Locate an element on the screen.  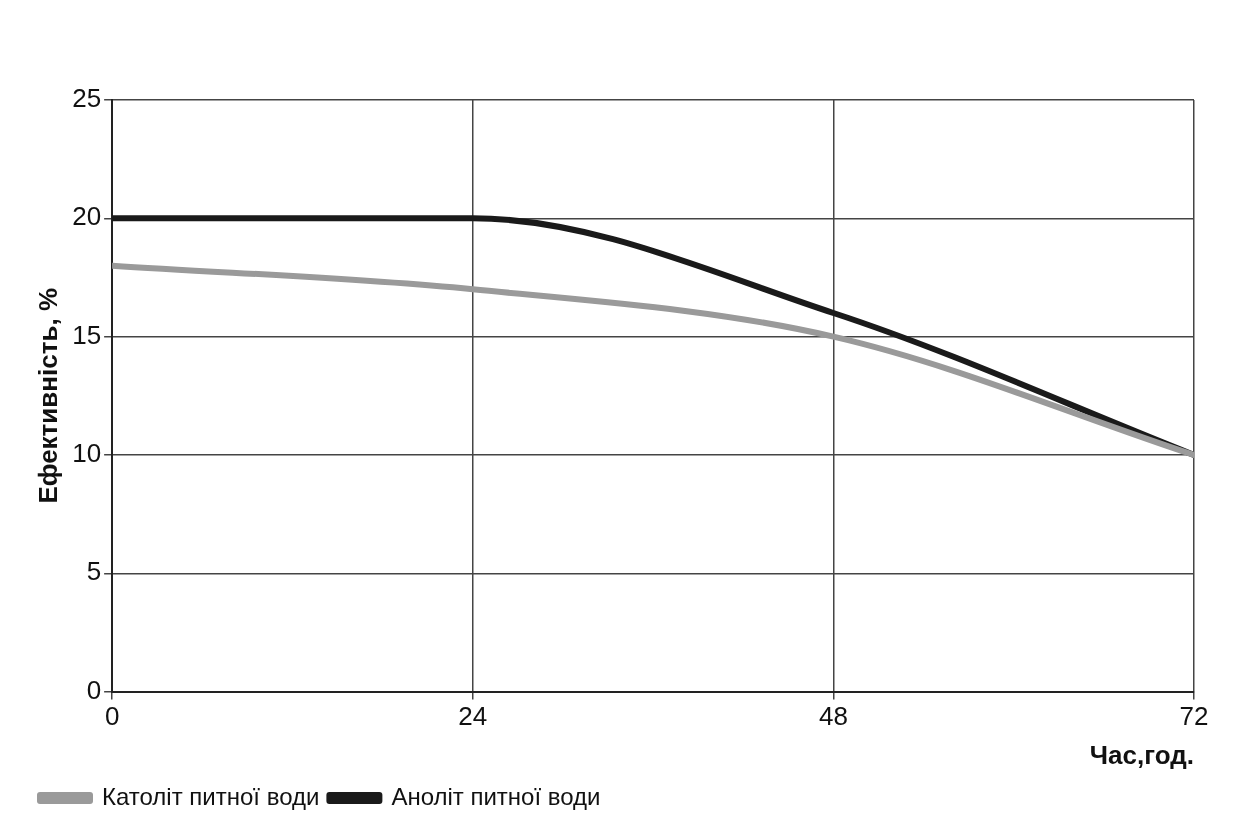
y-tick-label: 15 is located at coordinates (87, 334).